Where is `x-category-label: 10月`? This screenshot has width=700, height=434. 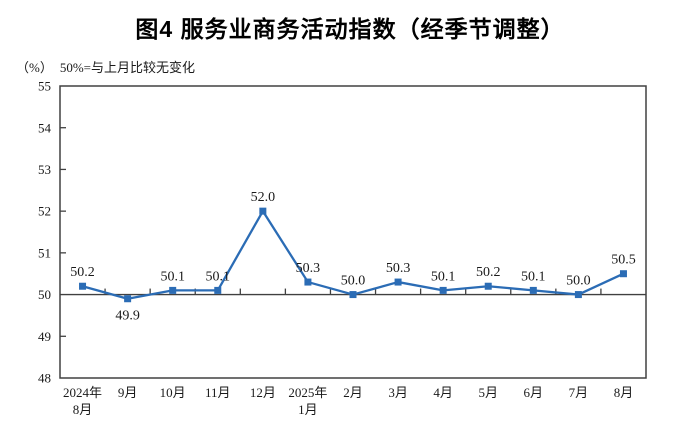 x-category-label: 10月 is located at coordinates (173, 392).